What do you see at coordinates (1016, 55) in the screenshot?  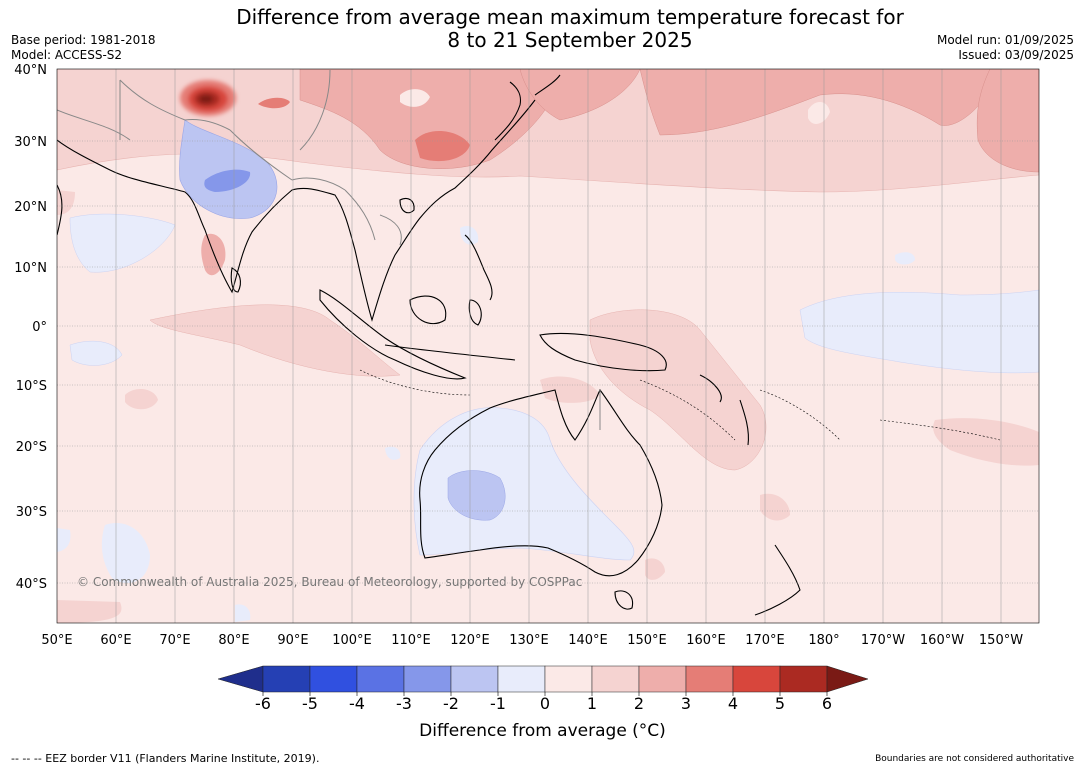 I see `issued-text: Issued: 03/09/2025` at bounding box center [1016, 55].